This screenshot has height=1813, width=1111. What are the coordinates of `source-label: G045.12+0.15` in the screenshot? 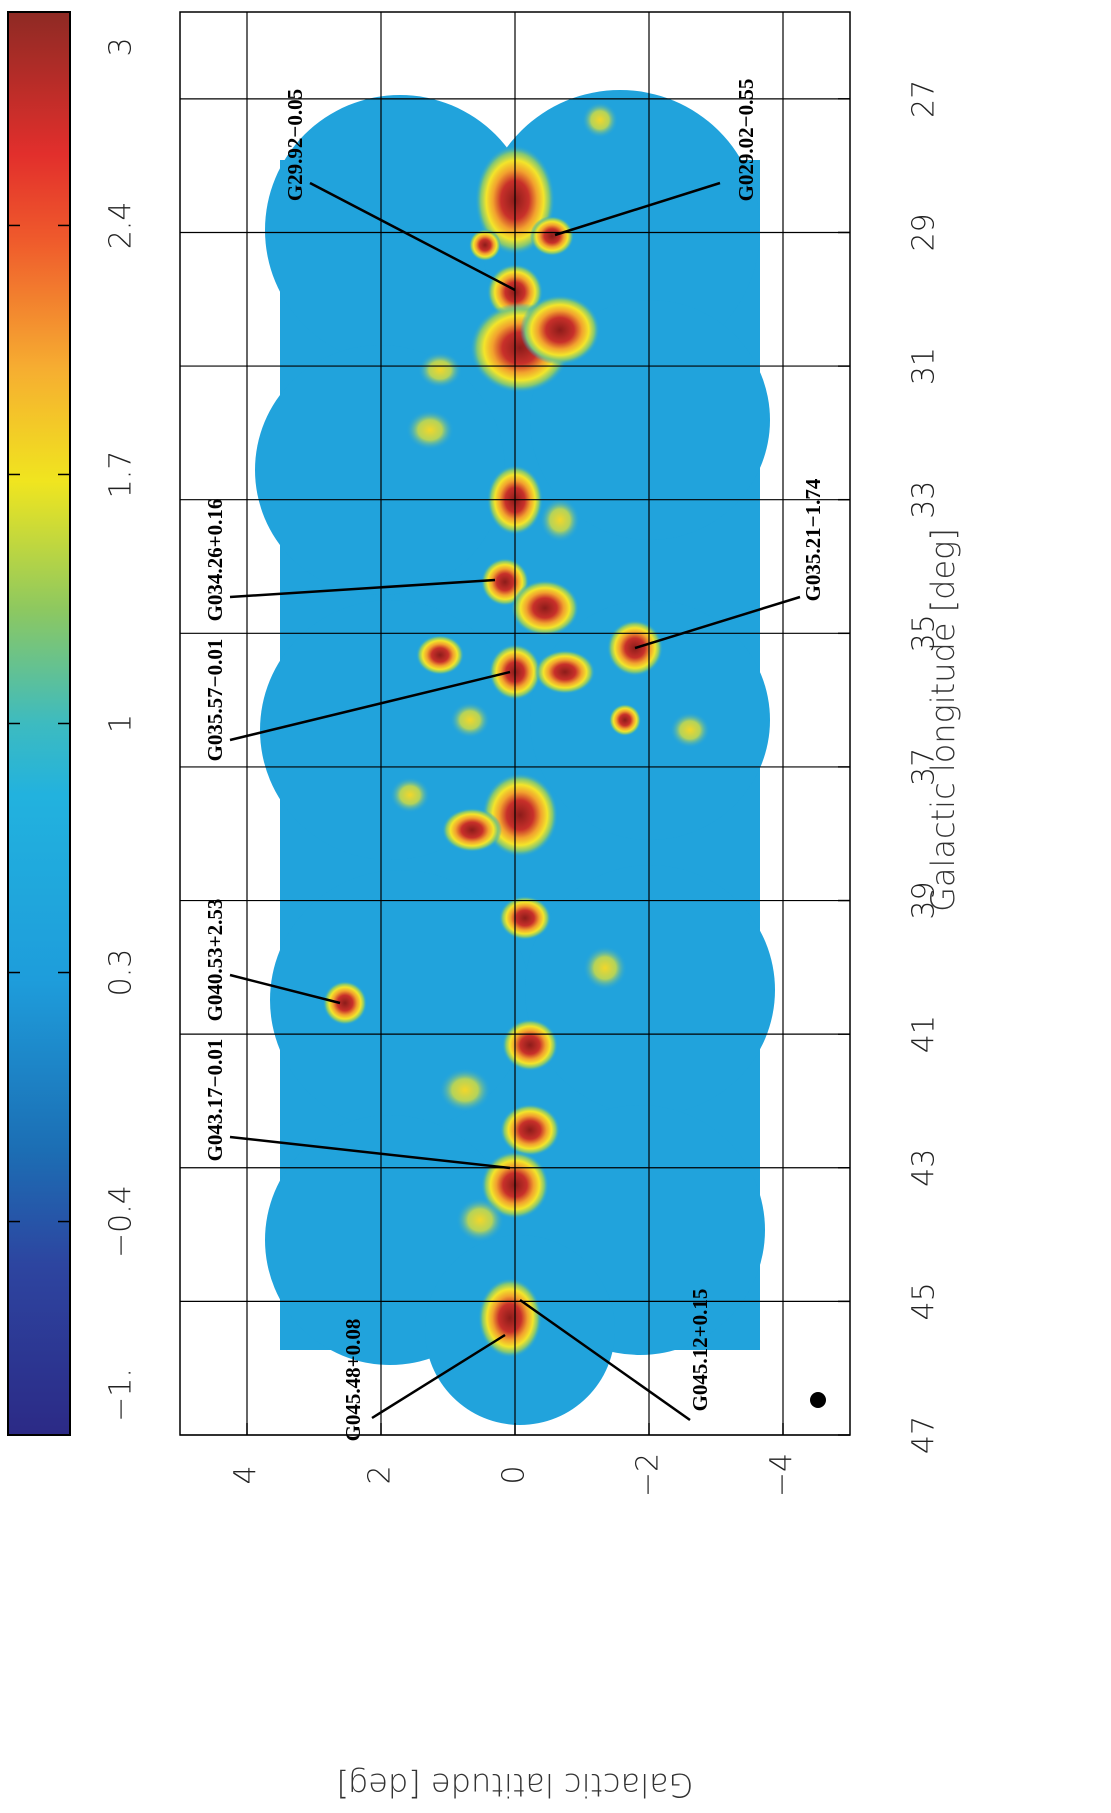 It's located at (700, 1350).